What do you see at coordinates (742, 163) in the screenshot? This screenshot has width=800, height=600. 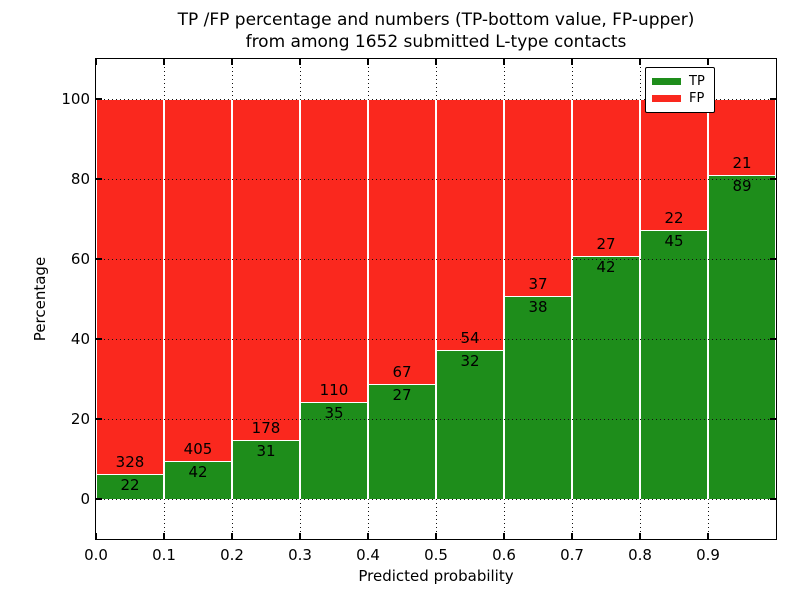 I see `bar-value-fp: 21` at bounding box center [742, 163].